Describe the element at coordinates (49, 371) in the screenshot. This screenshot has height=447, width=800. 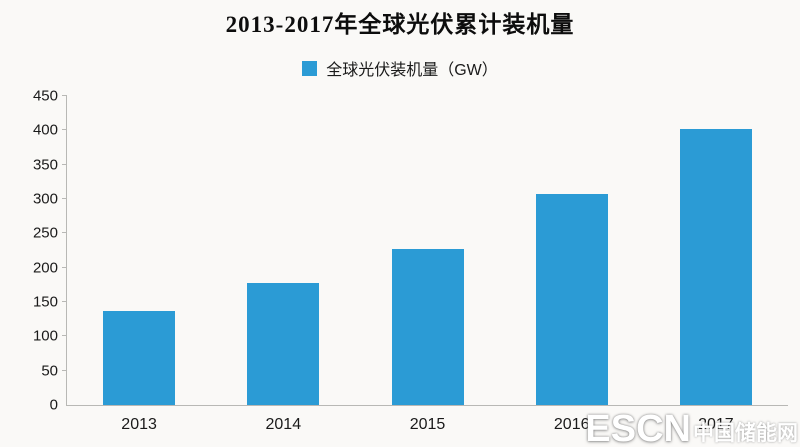
I see `y-tick-label: 50` at that location.